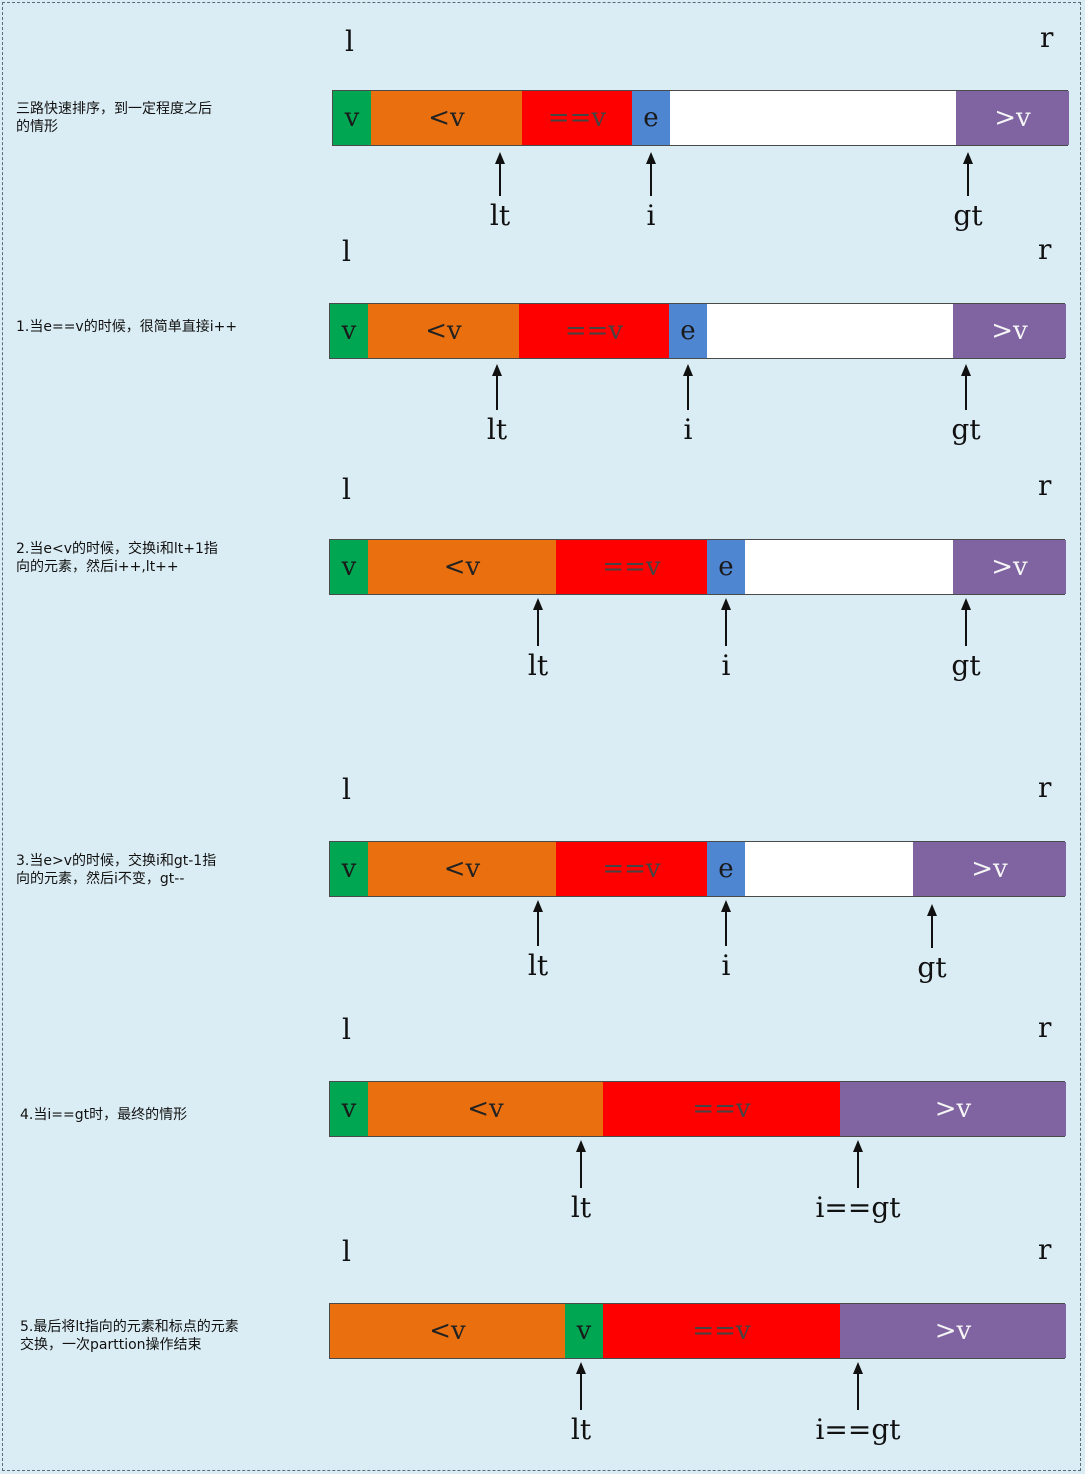  Describe the element at coordinates (116, 861) in the screenshot. I see `description-line: 3.当e>v的时候，交换i和gt-1指` at that location.